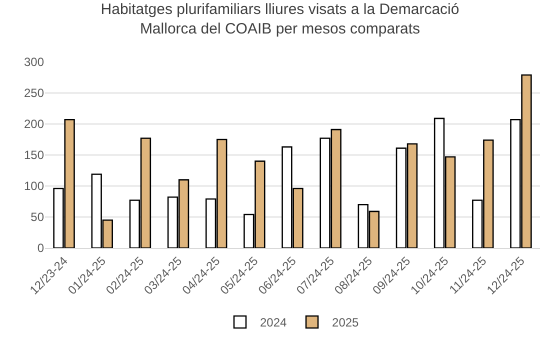 The height and width of the screenshot is (348, 560). I want to click on chart-title: Habitatges plurifamiliars lliures visats a la Demarcació Mallorca del COAIB per mesos comparats, so click(280, 19).